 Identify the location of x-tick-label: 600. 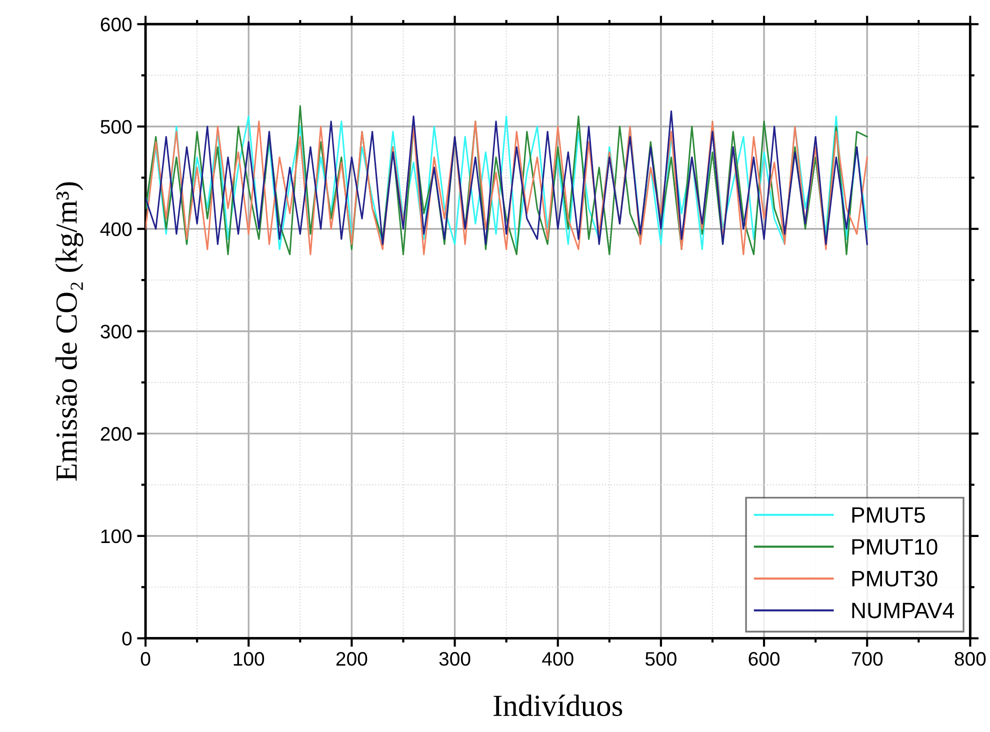
(764, 659).